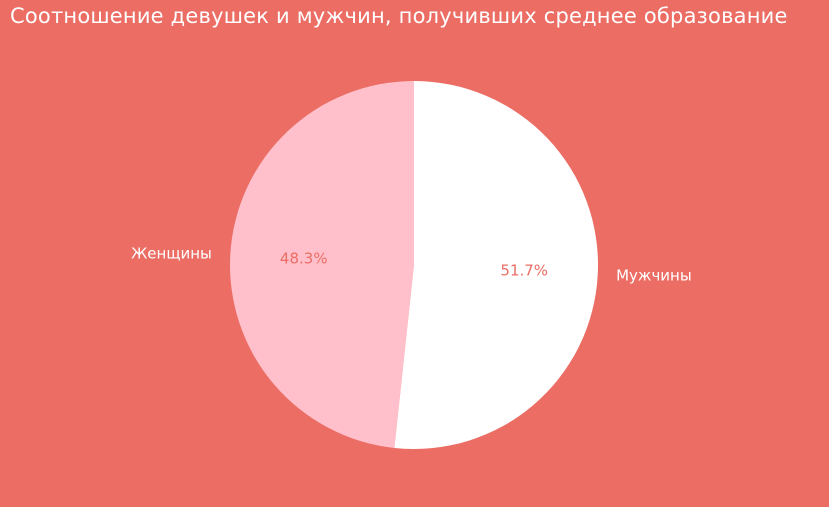 Image resolution: width=829 pixels, height=507 pixels. I want to click on category-label-0: Женщины, so click(171, 253).